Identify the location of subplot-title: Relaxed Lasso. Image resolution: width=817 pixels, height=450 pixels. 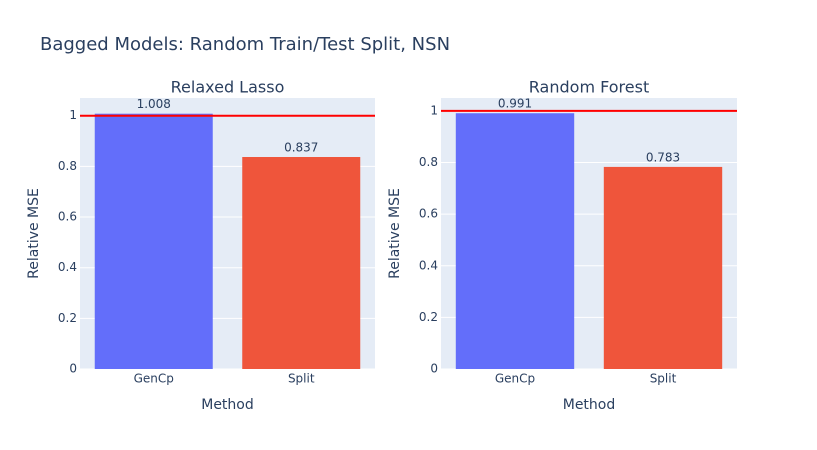
(228, 87).